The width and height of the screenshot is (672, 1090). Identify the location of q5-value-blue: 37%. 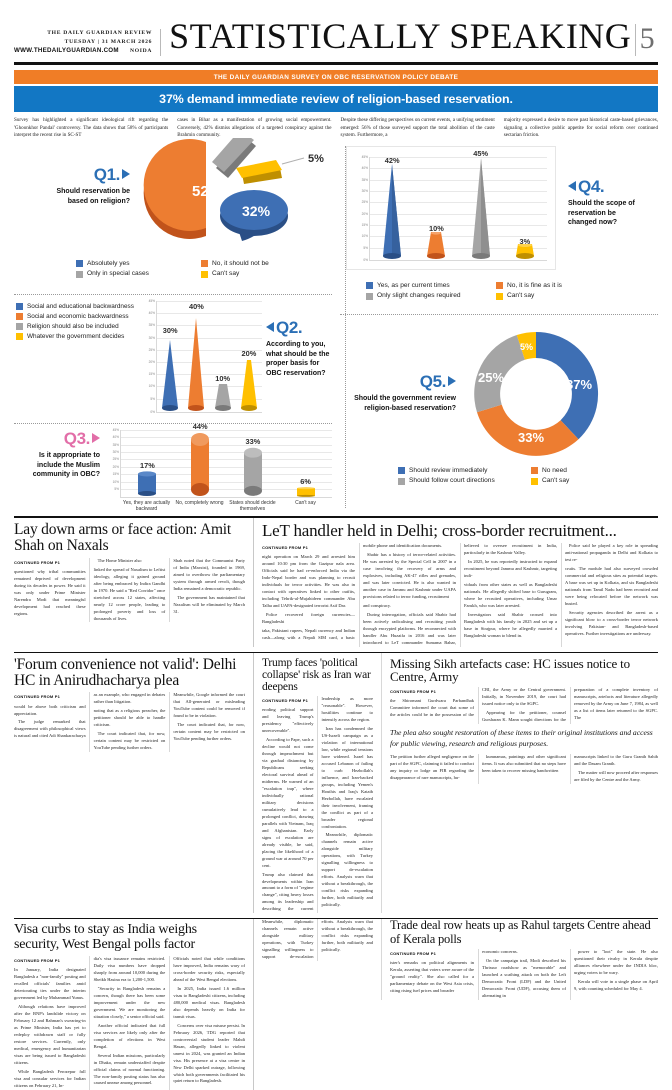
(579, 384).